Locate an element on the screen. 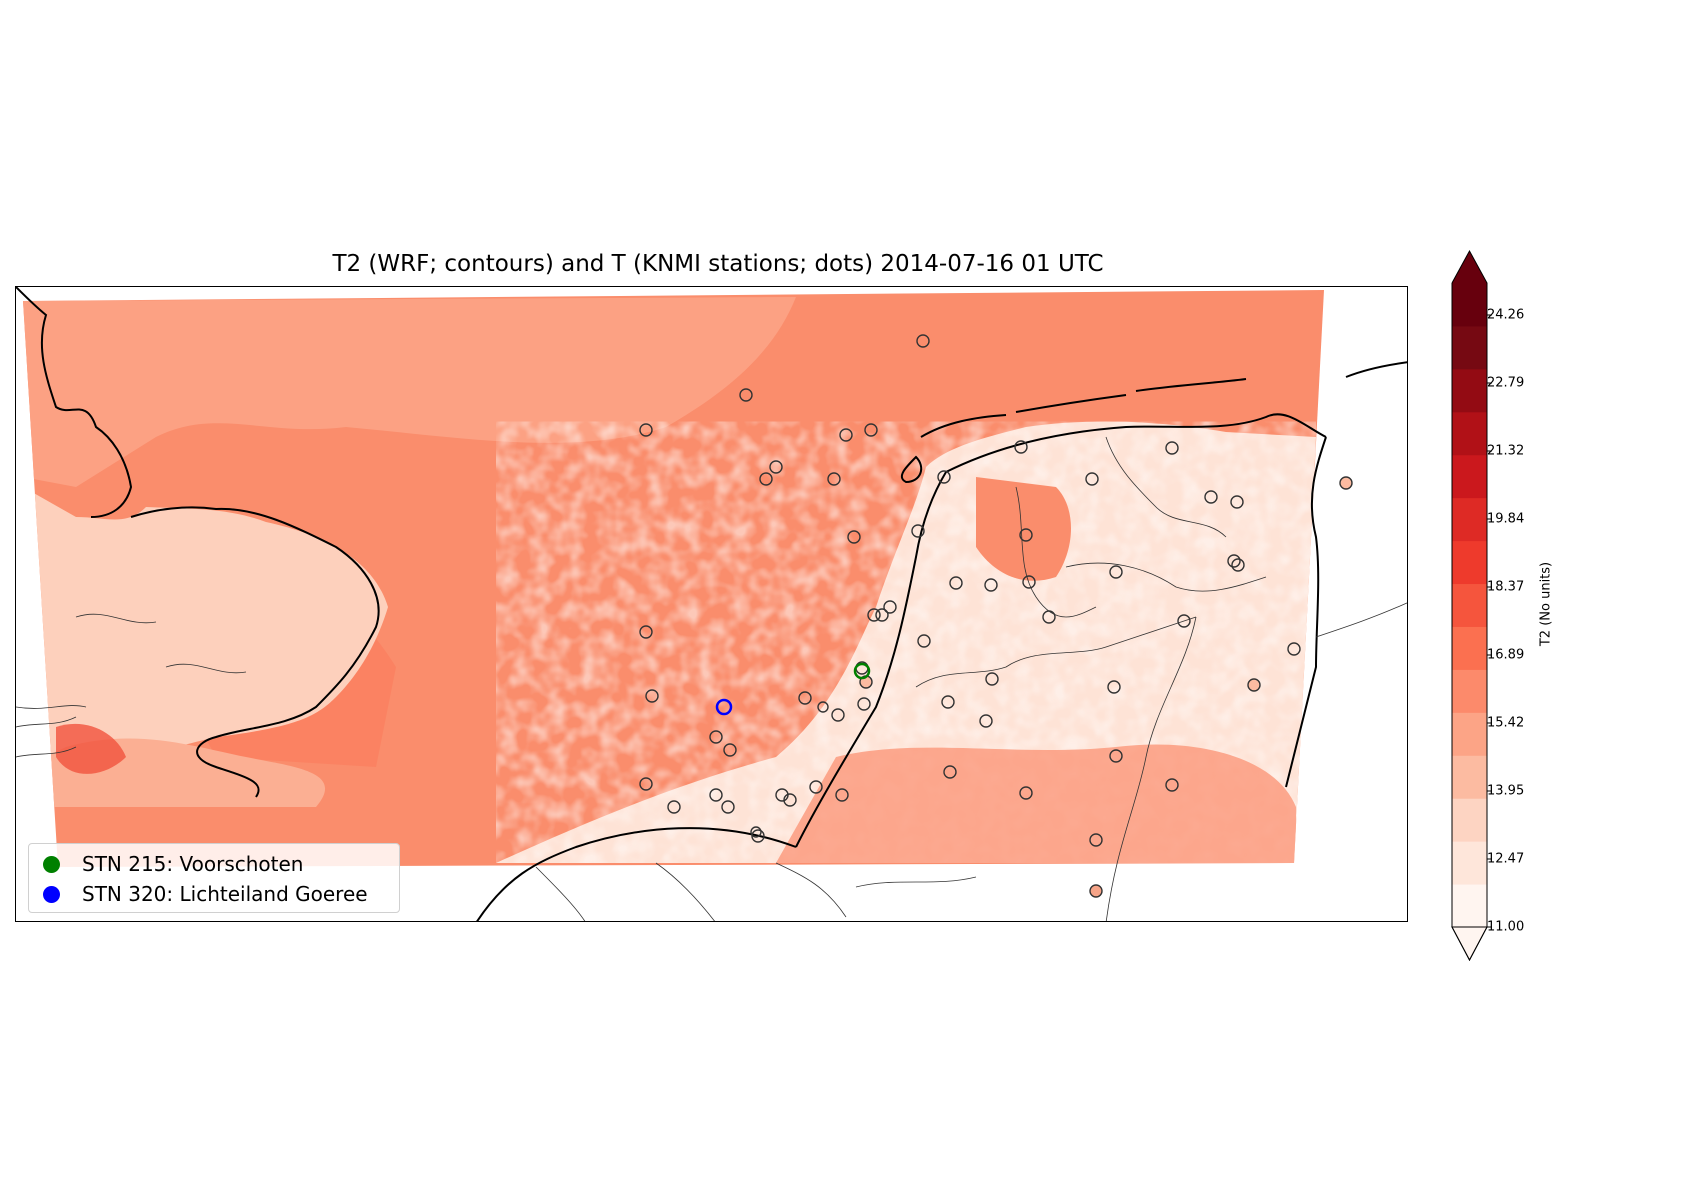 The height and width of the screenshot is (1200, 1700). colorbar is located at coordinates (1471, 605).